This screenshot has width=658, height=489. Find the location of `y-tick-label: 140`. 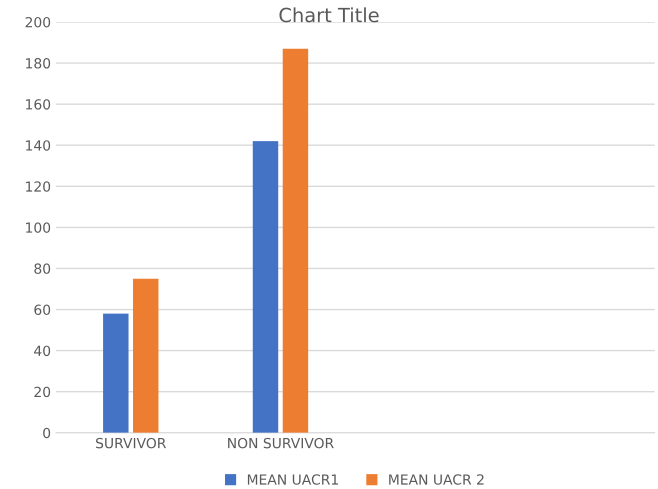

y-tick-label: 140 is located at coordinates (38, 145).